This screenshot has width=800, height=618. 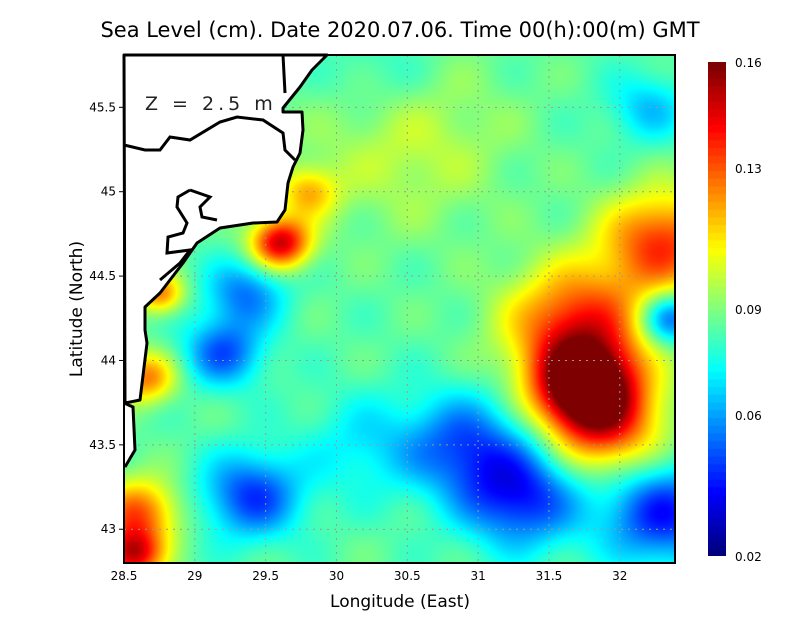 I want to click on x-tick-label: 29, so click(x=194, y=576).